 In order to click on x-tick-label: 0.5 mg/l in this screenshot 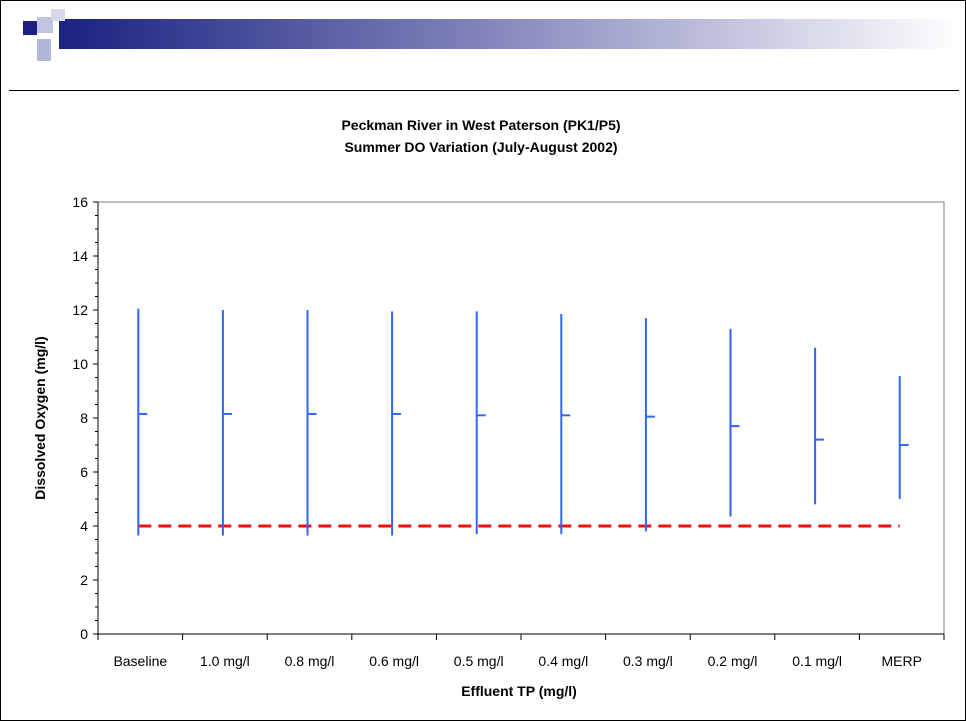, I will do `click(479, 661)`.